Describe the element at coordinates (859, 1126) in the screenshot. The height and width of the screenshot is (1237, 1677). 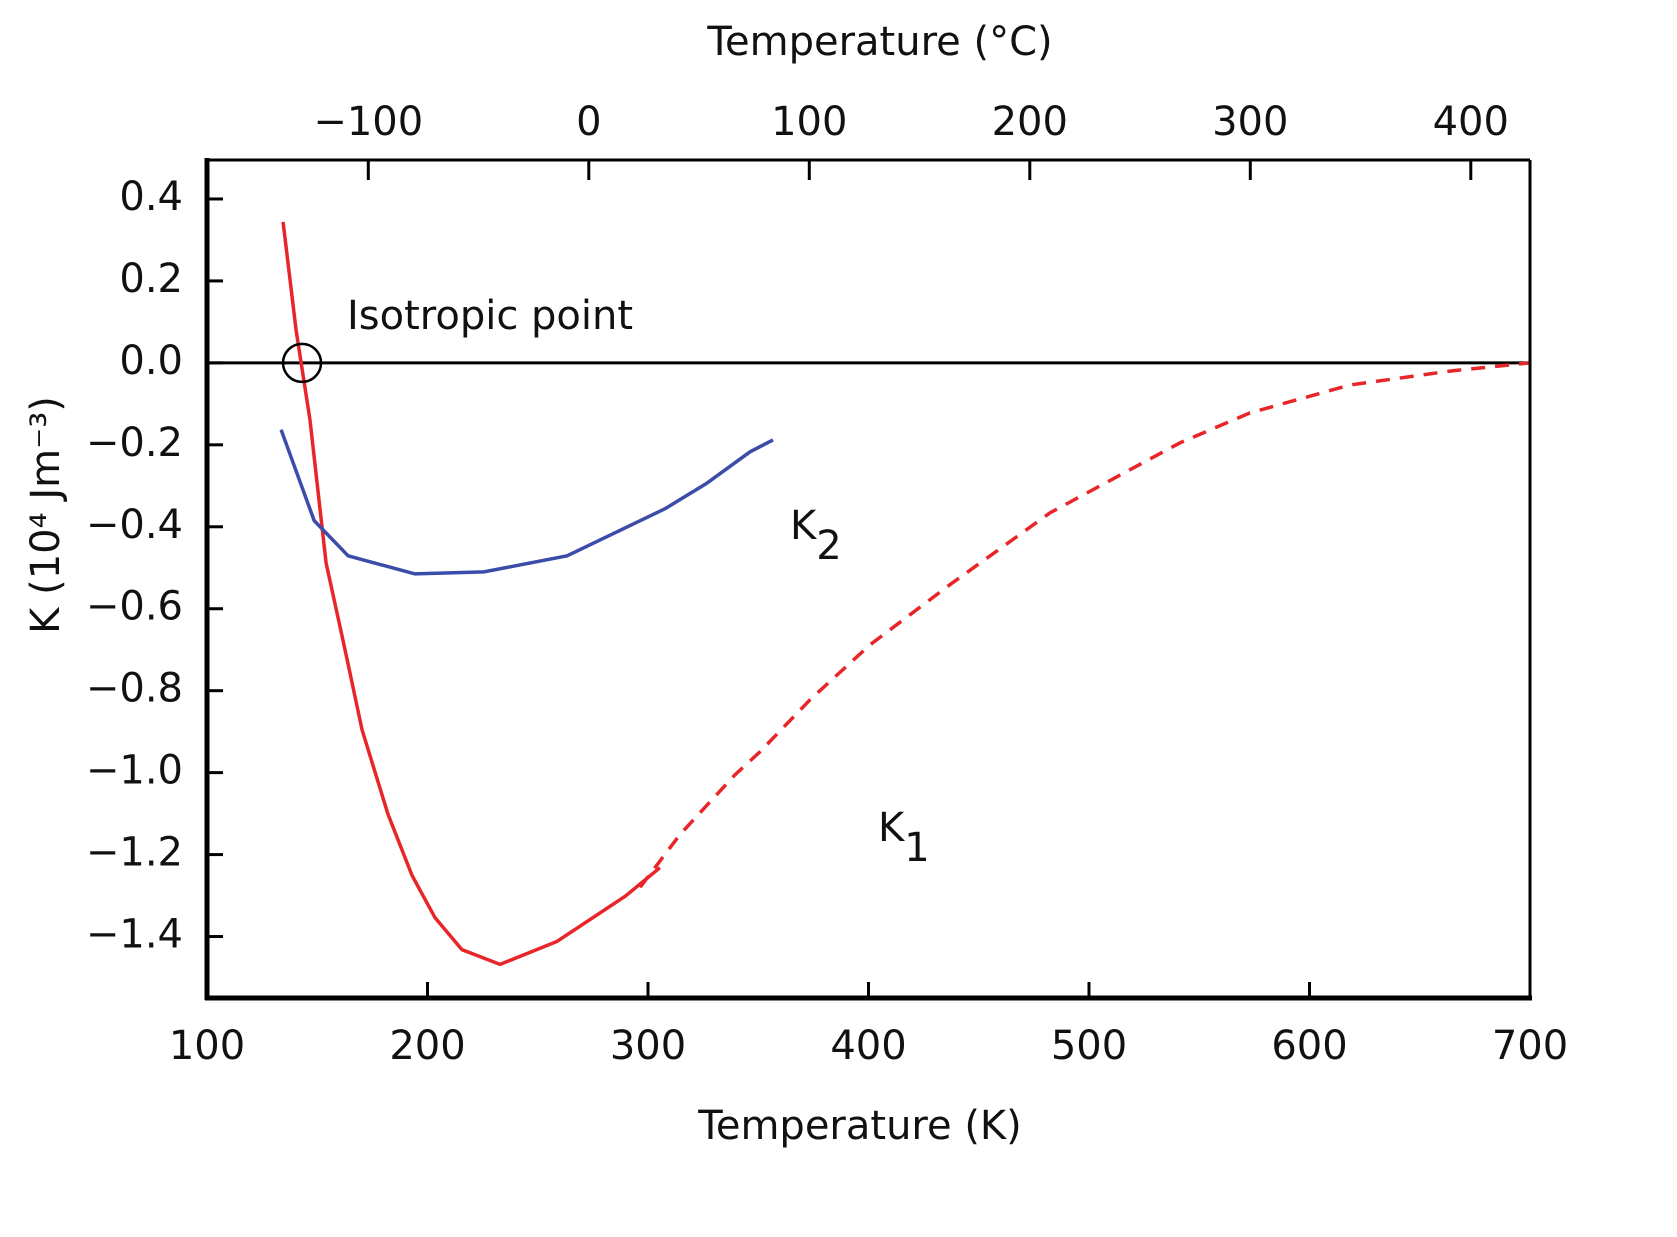
I see `x-axis-title: Temperature (K)` at that location.